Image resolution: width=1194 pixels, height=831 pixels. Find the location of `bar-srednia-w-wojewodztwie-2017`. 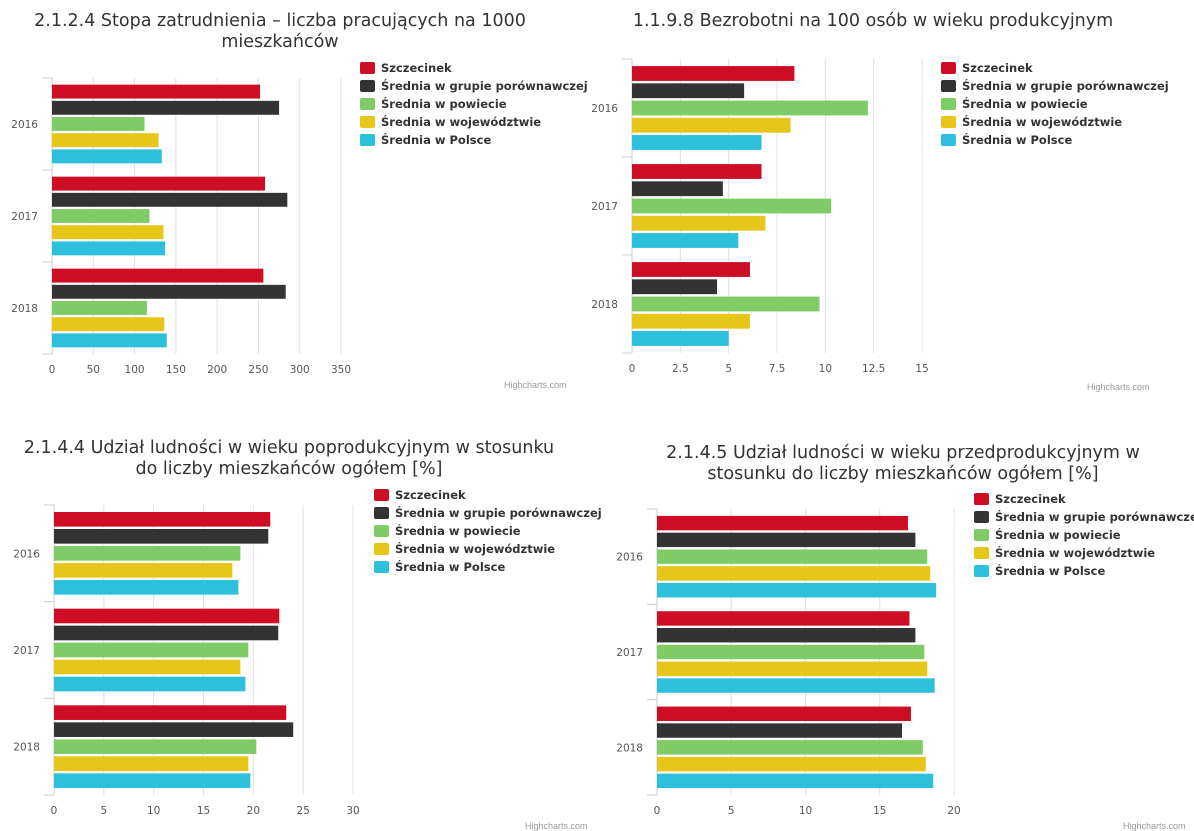

bar-srednia-w-wojewodztwie-2017 is located at coordinates (792, 668).